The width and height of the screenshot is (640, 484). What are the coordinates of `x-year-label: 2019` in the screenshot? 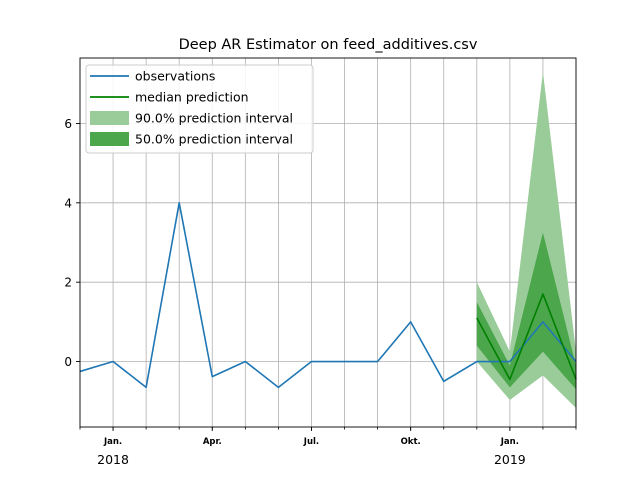 It's located at (510, 459).